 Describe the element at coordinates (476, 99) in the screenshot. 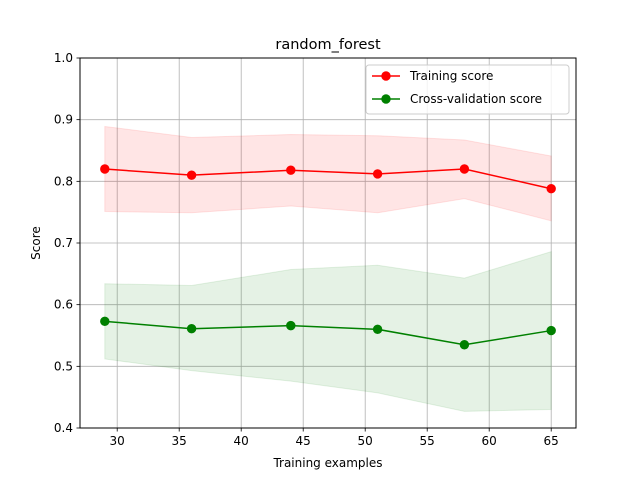

I see `legend-label: Cross-validation score` at that location.